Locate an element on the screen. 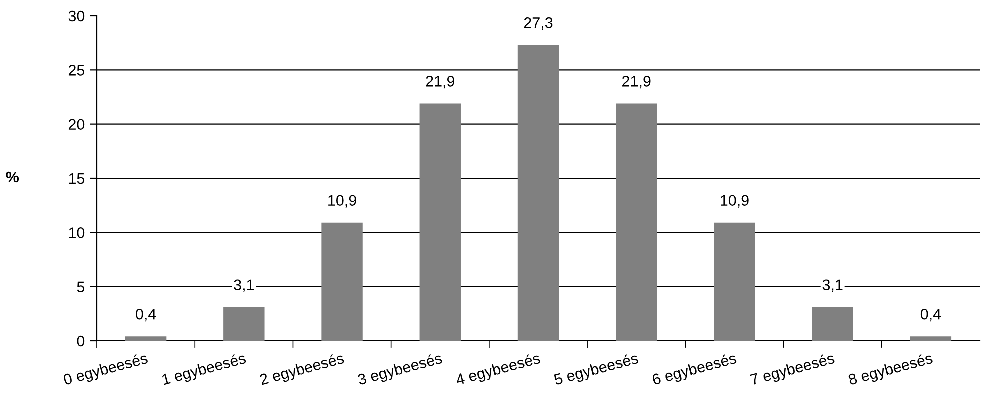  y-tick-label: 15 is located at coordinates (77, 179).